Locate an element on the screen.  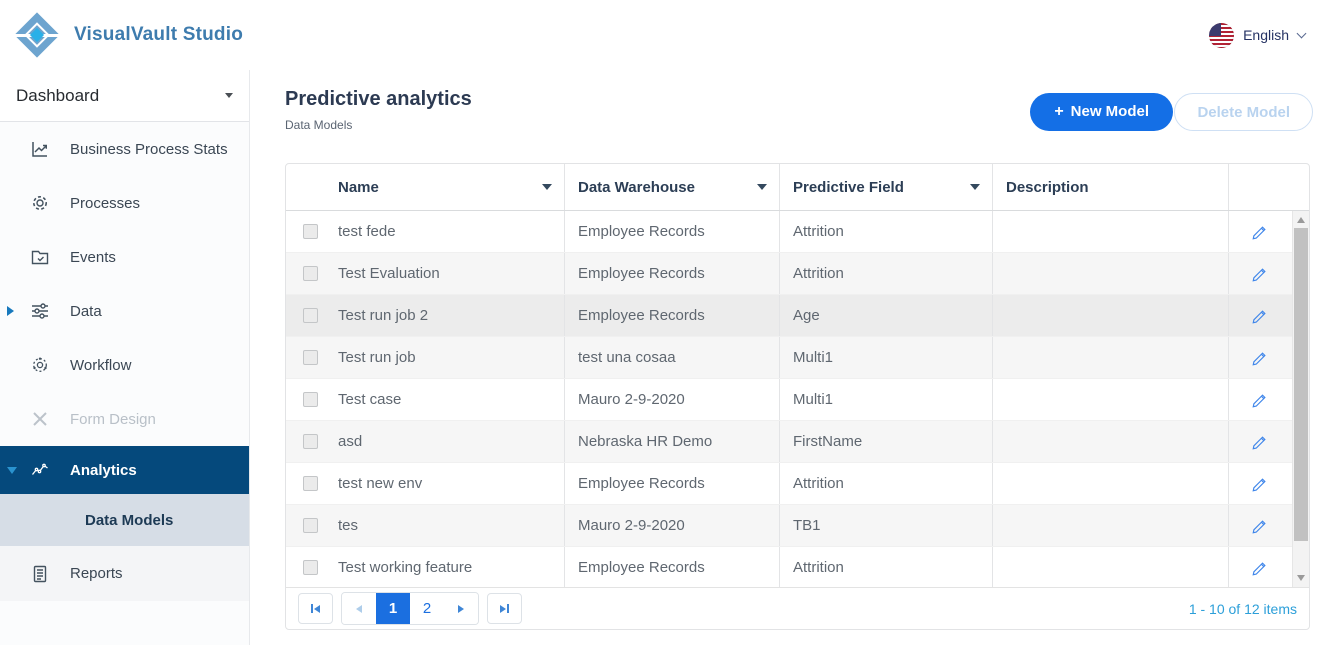
table-row: test new env Employee Records Attrition is located at coordinates (789, 484).